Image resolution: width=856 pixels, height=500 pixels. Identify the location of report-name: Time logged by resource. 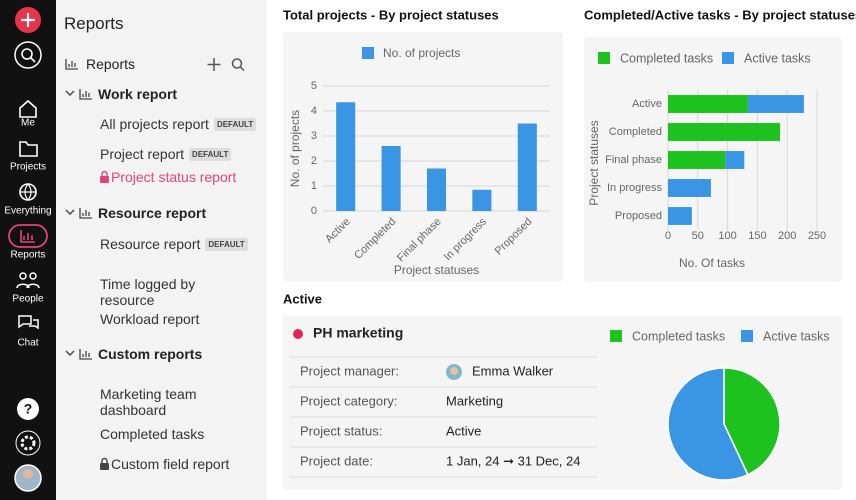
(148, 292).